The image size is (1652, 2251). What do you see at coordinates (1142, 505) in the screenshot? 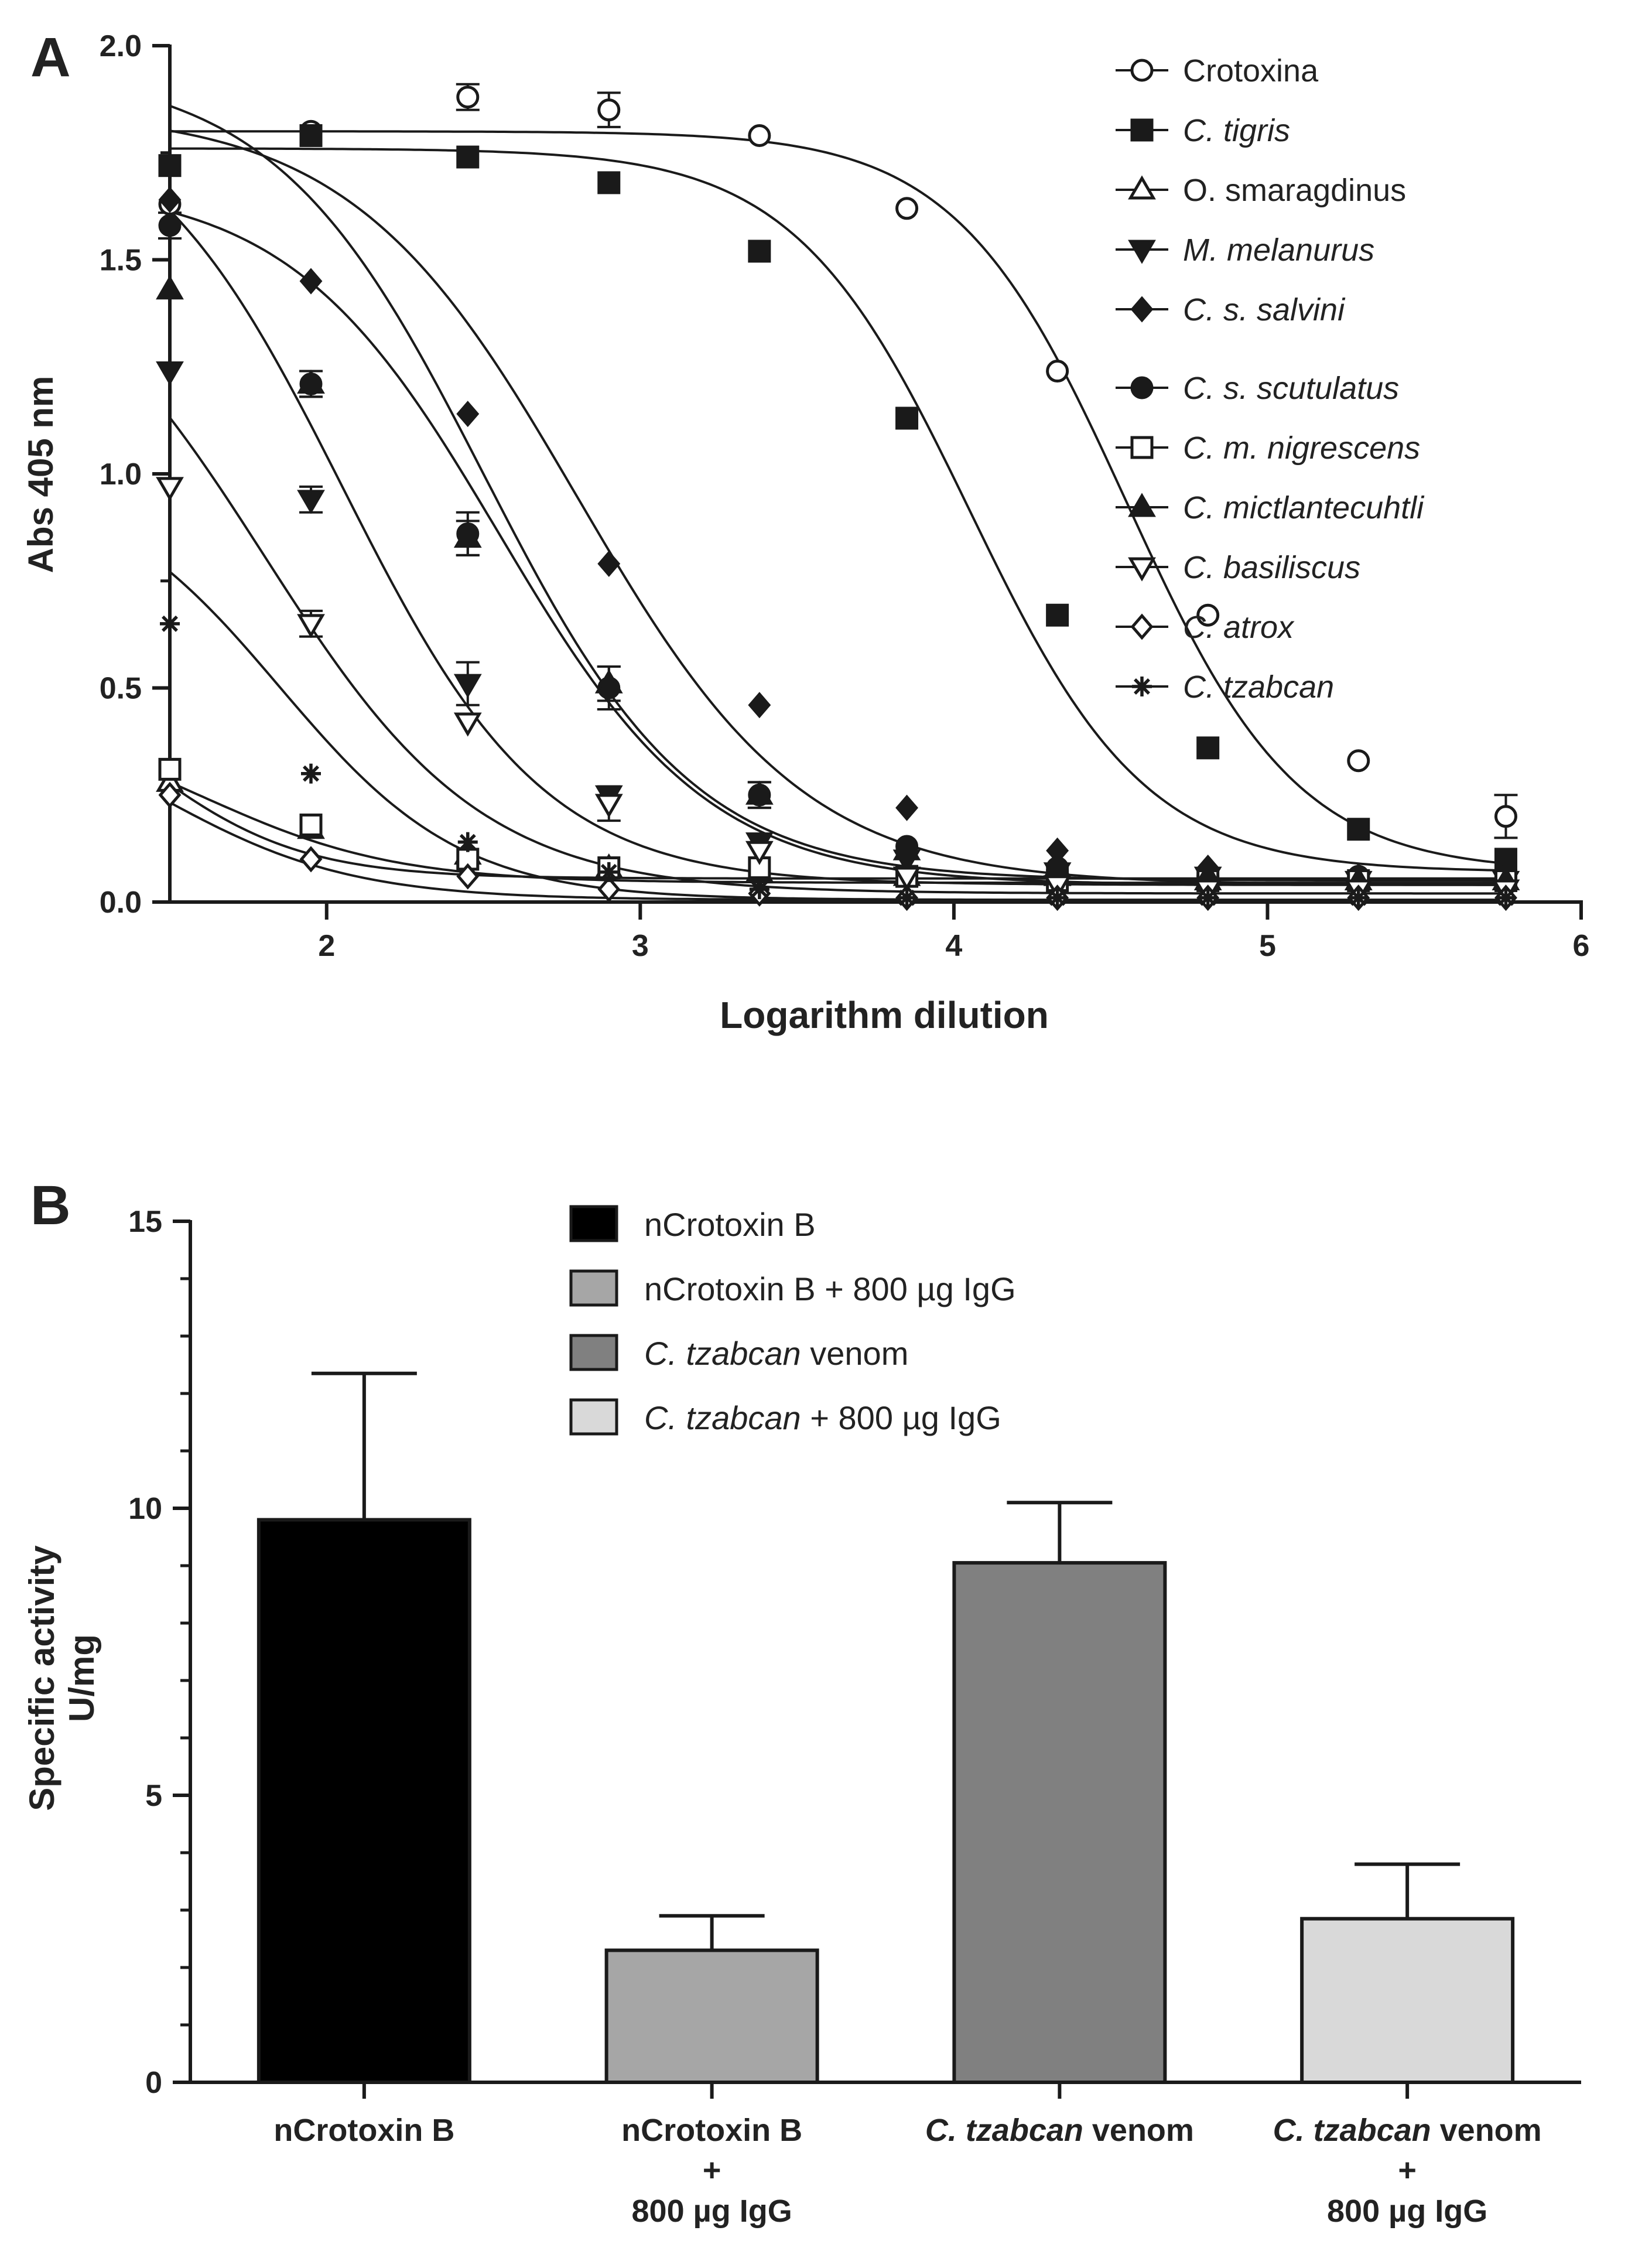
I see `legend-marker-c-mictlantecuhtli` at bounding box center [1142, 505].